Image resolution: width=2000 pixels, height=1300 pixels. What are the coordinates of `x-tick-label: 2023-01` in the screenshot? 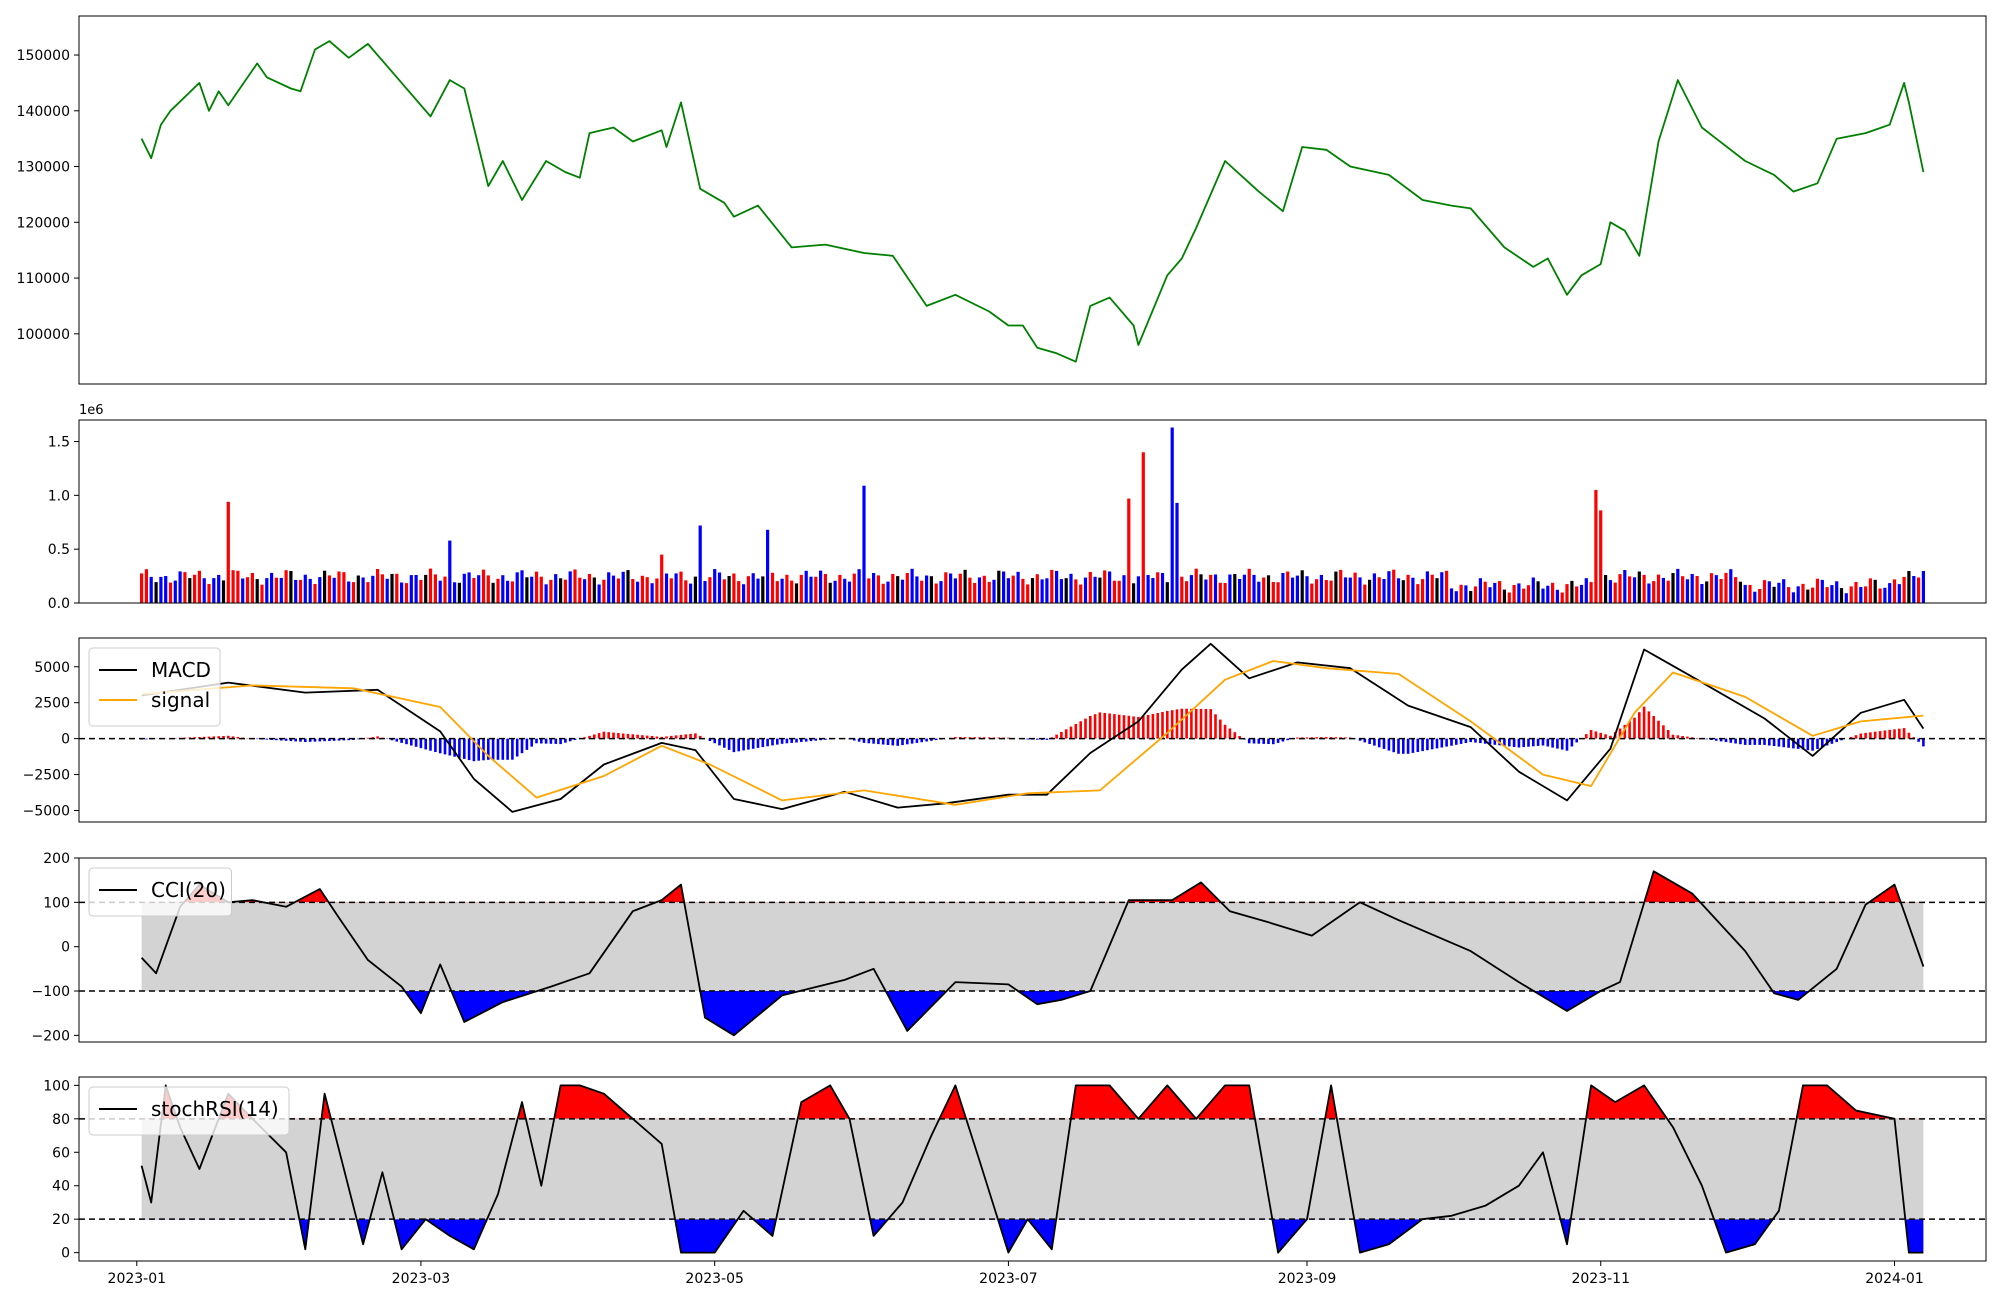 It's located at (137, 1279).